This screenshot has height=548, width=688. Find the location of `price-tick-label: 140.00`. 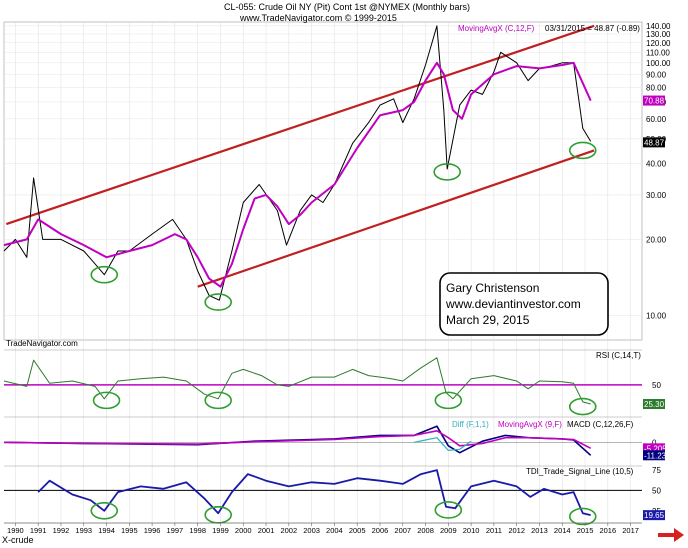

price-tick-label: 140.00 is located at coordinates (658, 26).